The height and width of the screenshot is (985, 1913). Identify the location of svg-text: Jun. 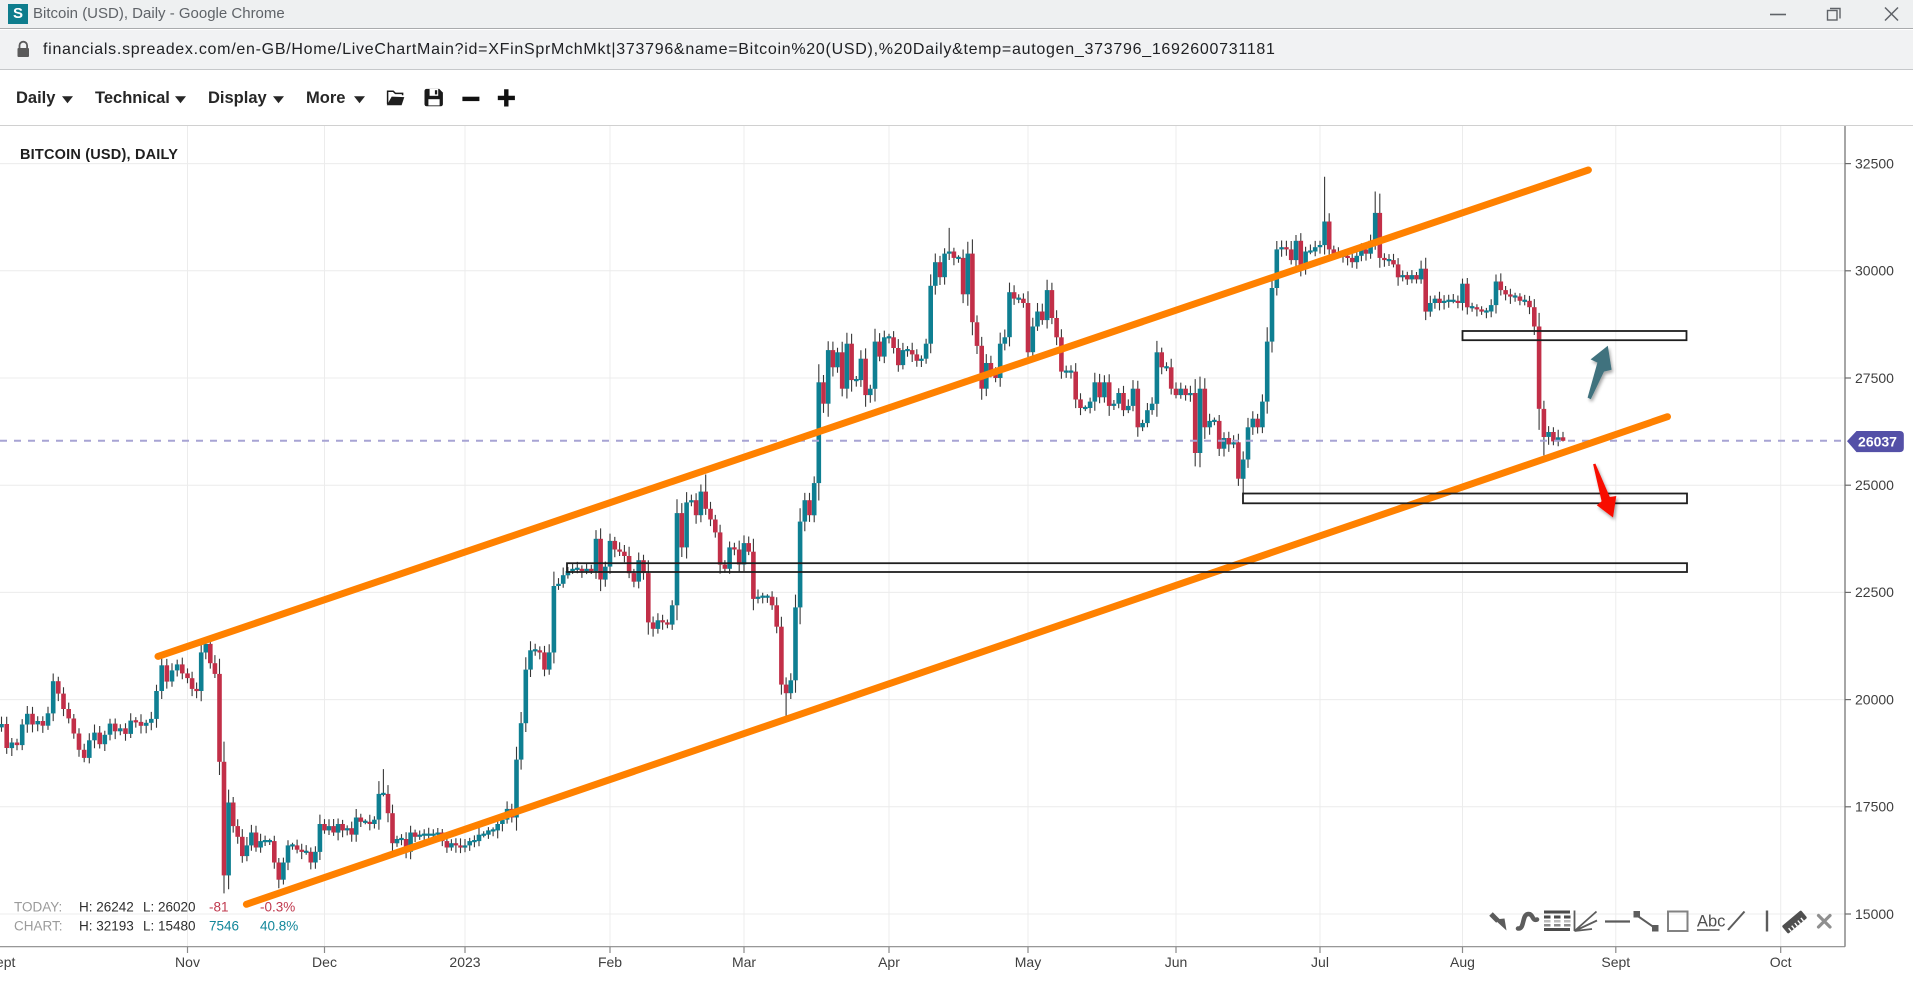
(1176, 962).